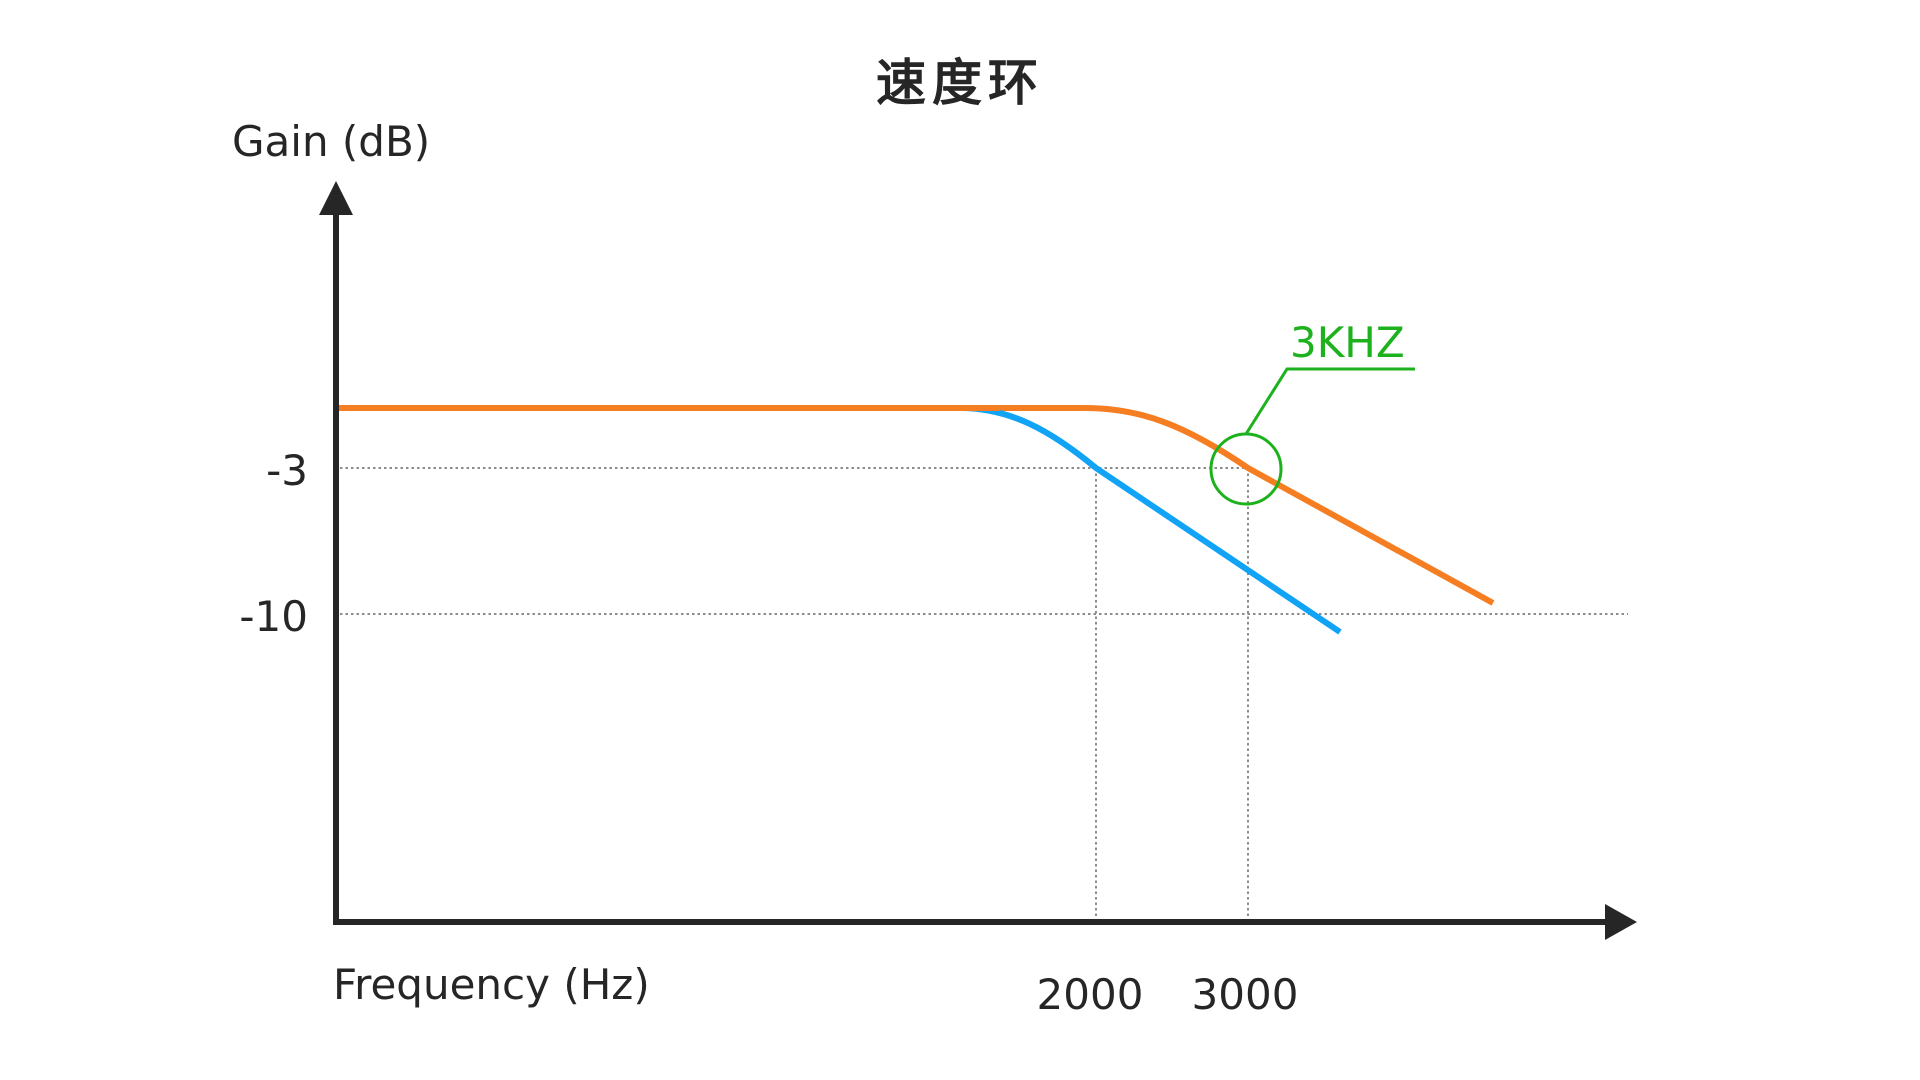  What do you see at coordinates (1347, 342) in the screenshot?
I see `annotation-3khz-label: 3KHZ` at bounding box center [1347, 342].